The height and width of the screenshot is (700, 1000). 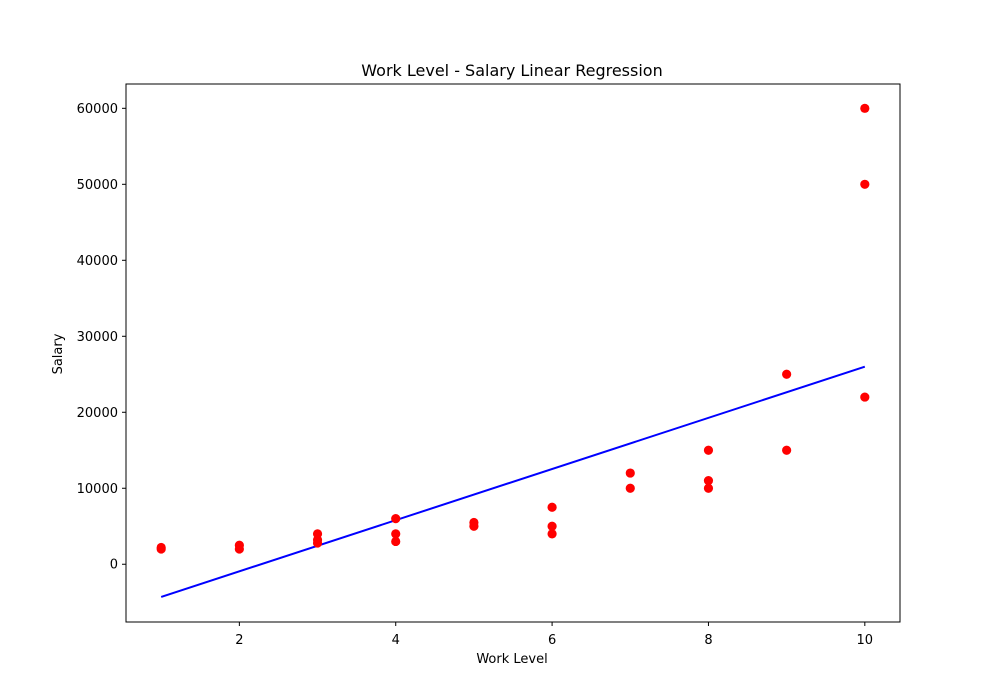 What do you see at coordinates (97, 489) in the screenshot?
I see `y-tick-label: 10000` at bounding box center [97, 489].